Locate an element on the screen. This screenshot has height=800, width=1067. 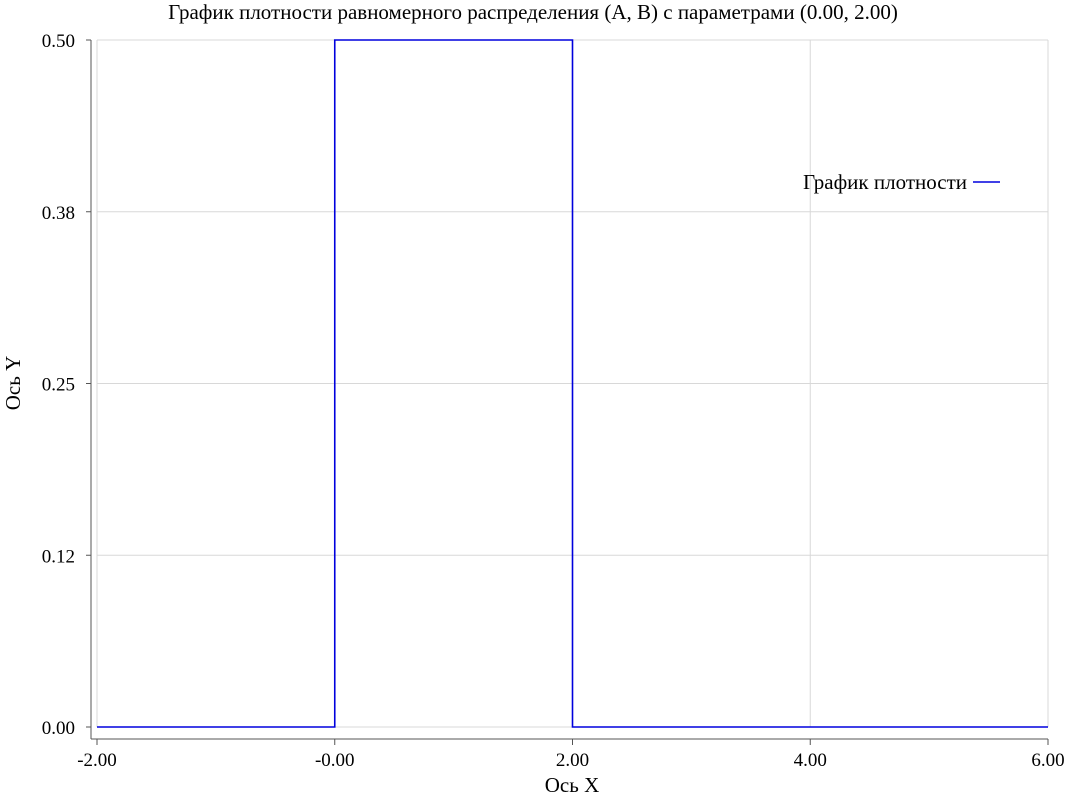
x-tick-label: 2.00 is located at coordinates (572, 760).